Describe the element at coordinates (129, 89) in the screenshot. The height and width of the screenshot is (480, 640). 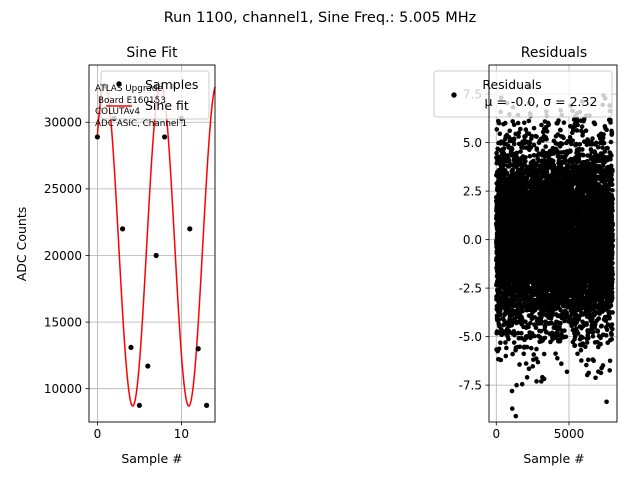
I see `annotation-line-1: ATLAS Upgrade` at that location.